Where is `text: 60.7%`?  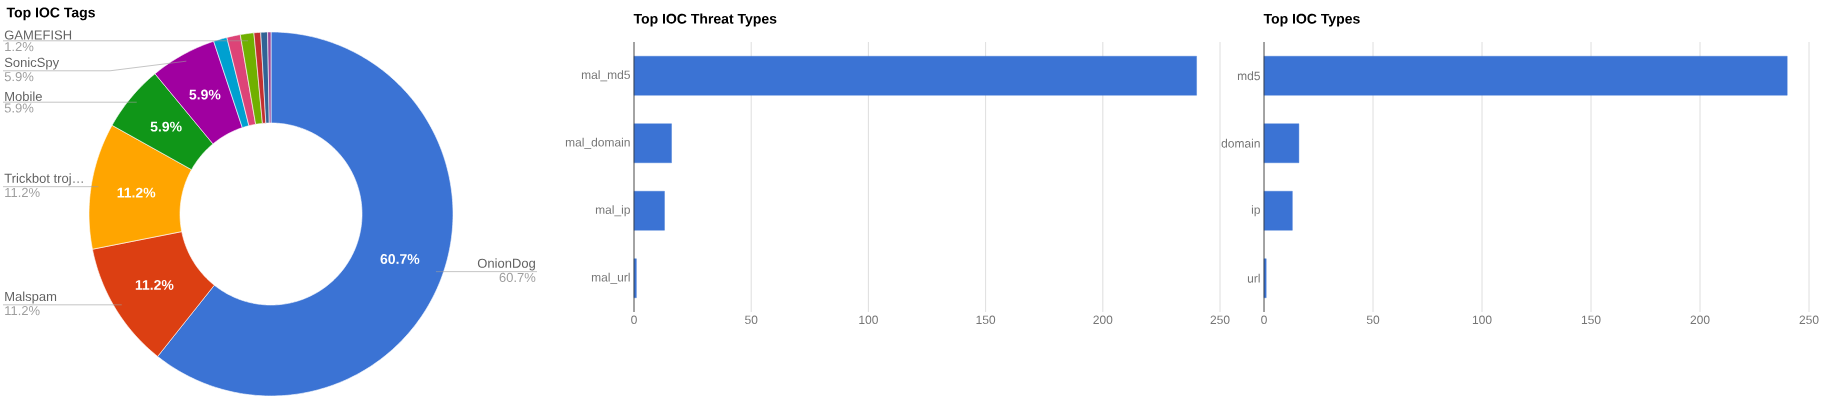 text: 60.7% is located at coordinates (517, 277).